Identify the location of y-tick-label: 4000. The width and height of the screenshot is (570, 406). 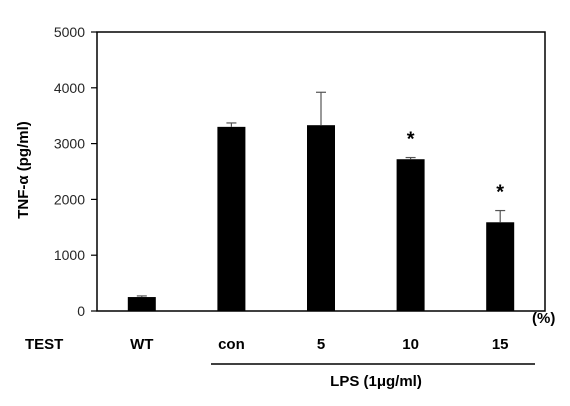
(69, 88).